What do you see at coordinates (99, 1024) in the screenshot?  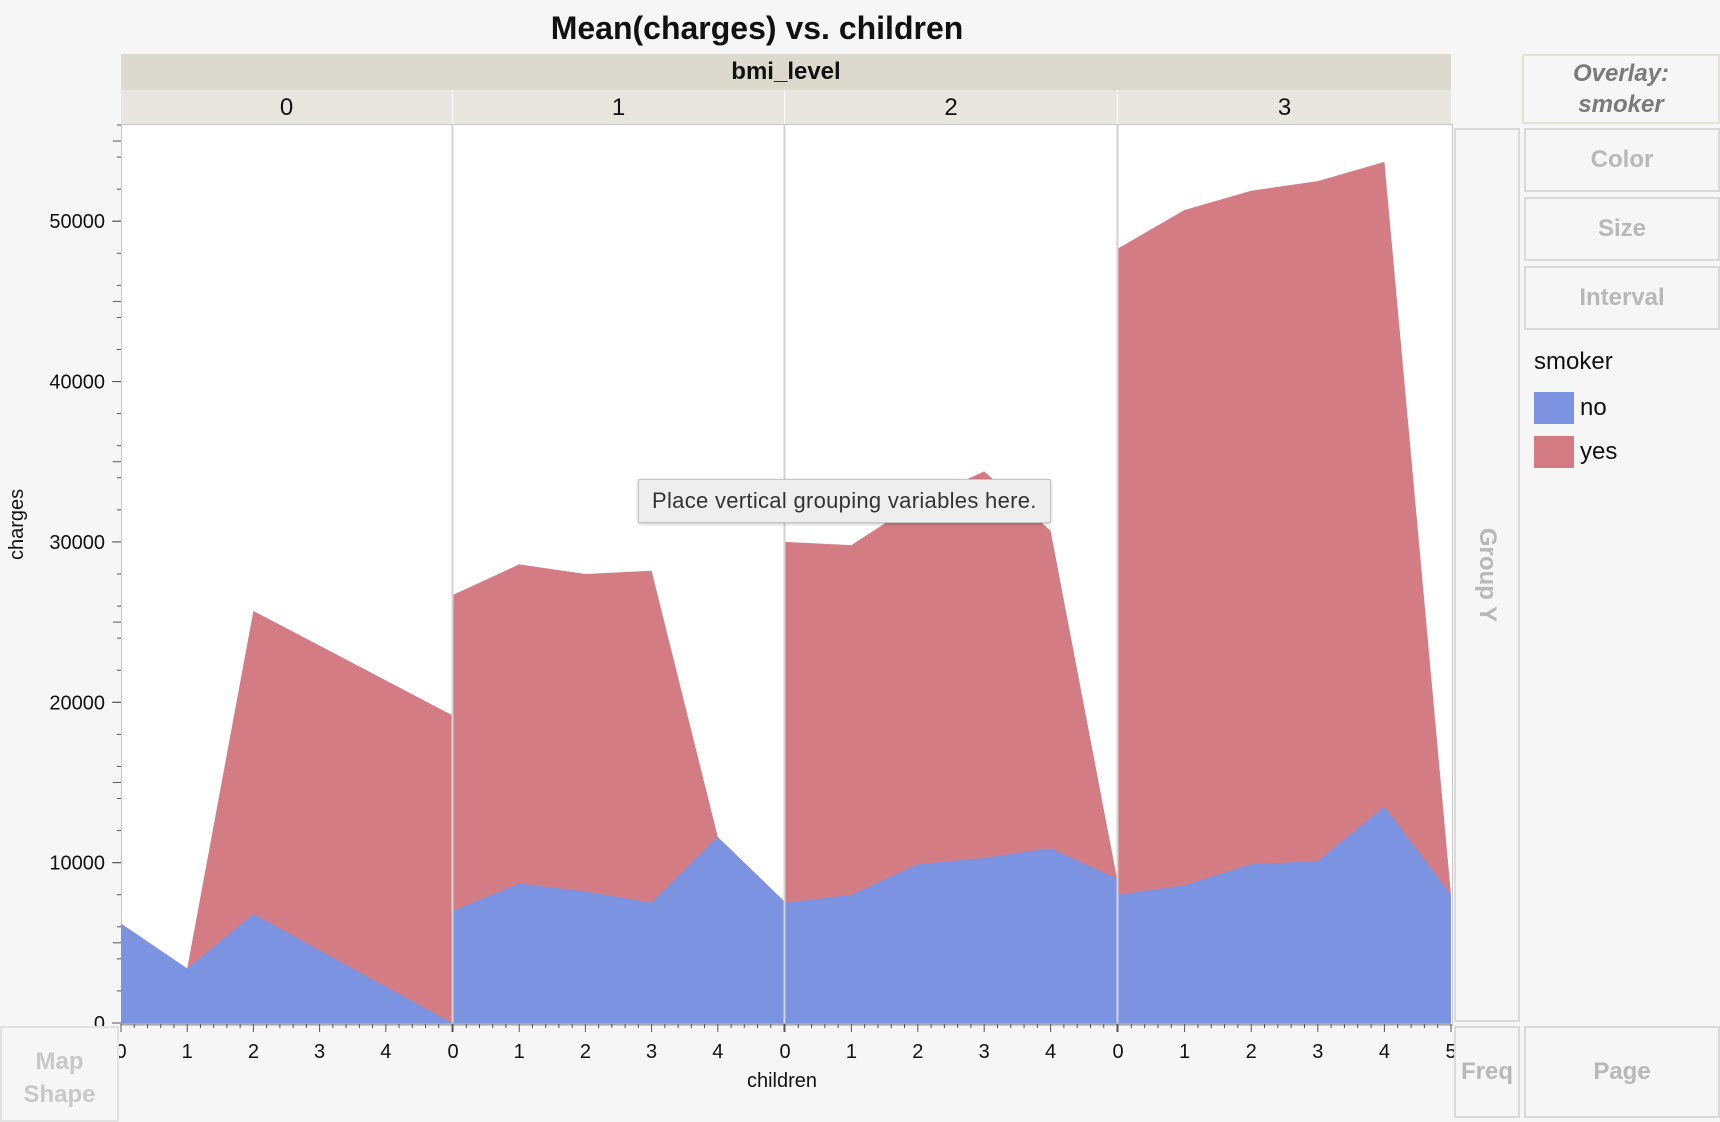 I see `y-tick-label: 0` at bounding box center [99, 1024].